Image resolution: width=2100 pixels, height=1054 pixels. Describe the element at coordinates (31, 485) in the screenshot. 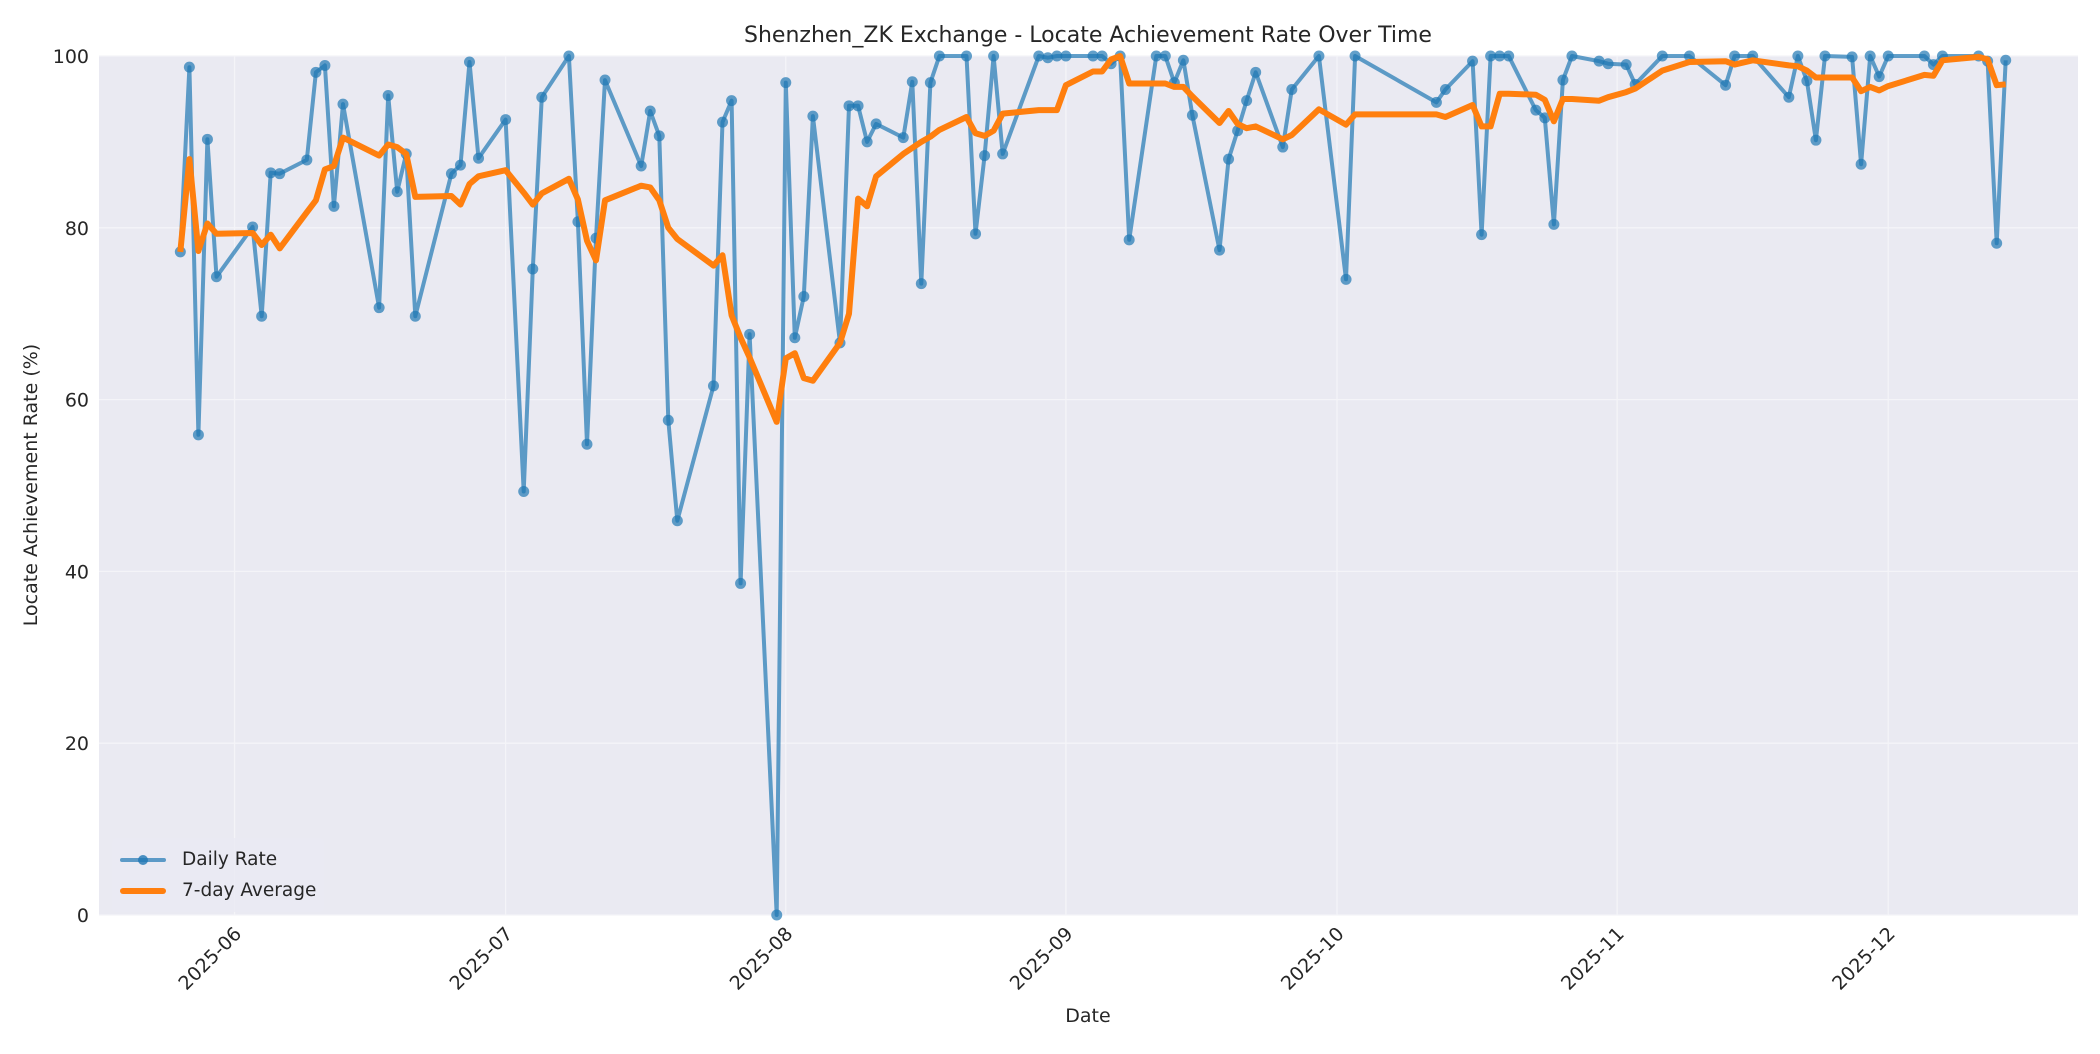

I see `y-axis-label: Locate Achievement Rate (%)` at that location.